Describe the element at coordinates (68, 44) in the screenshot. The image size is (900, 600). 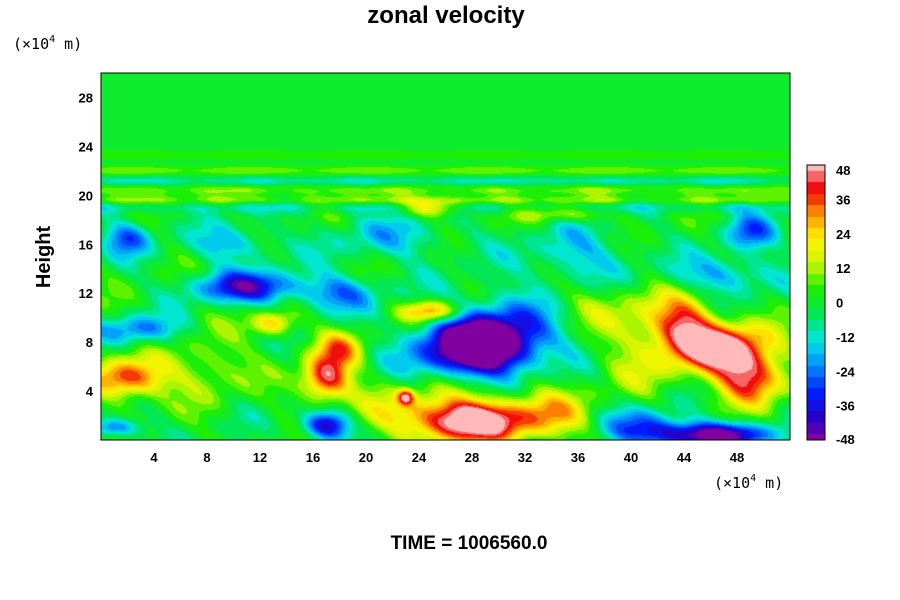
I see `y-axis-unit-tail: m)` at that location.